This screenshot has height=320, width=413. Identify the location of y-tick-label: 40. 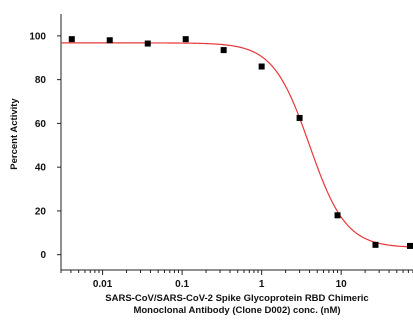
(41, 168).